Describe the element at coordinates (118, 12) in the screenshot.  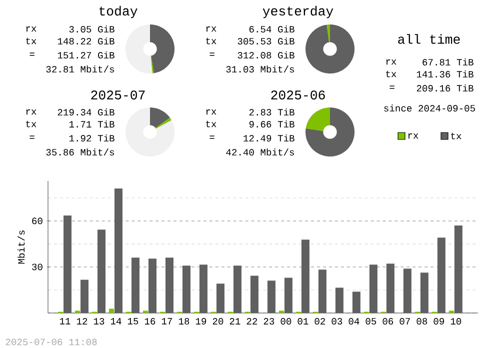
I see `chart-title: today` at that location.